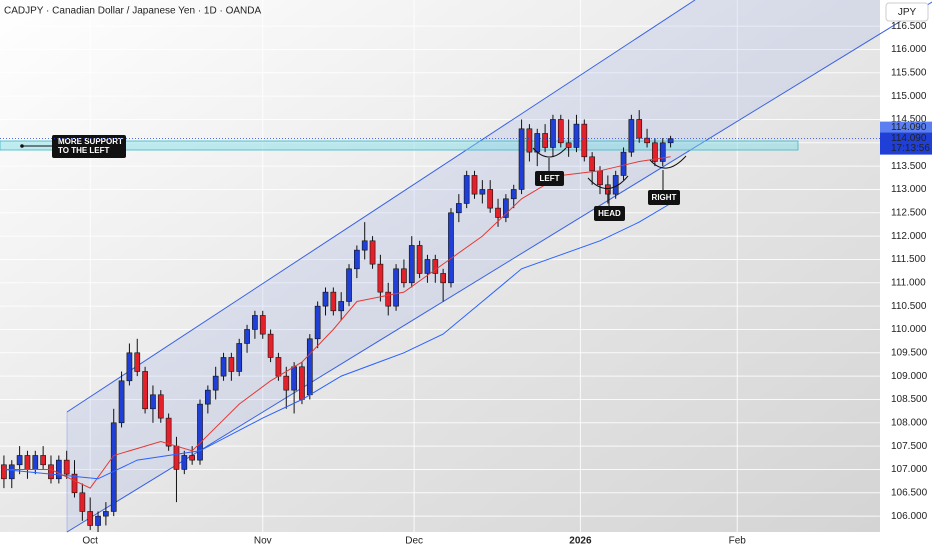  I want to click on y-tick-label: 106.000, so click(909, 516).